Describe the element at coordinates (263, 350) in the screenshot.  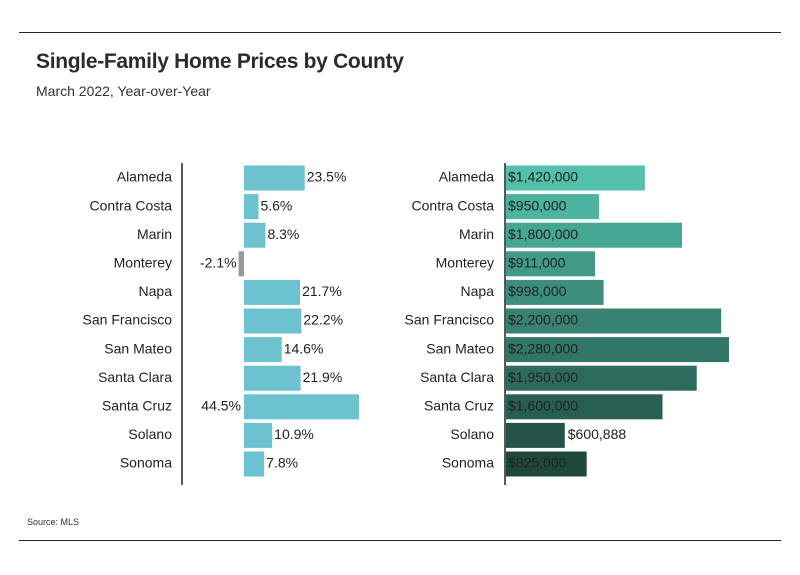
I see `pct-bar-san-mateo` at that location.